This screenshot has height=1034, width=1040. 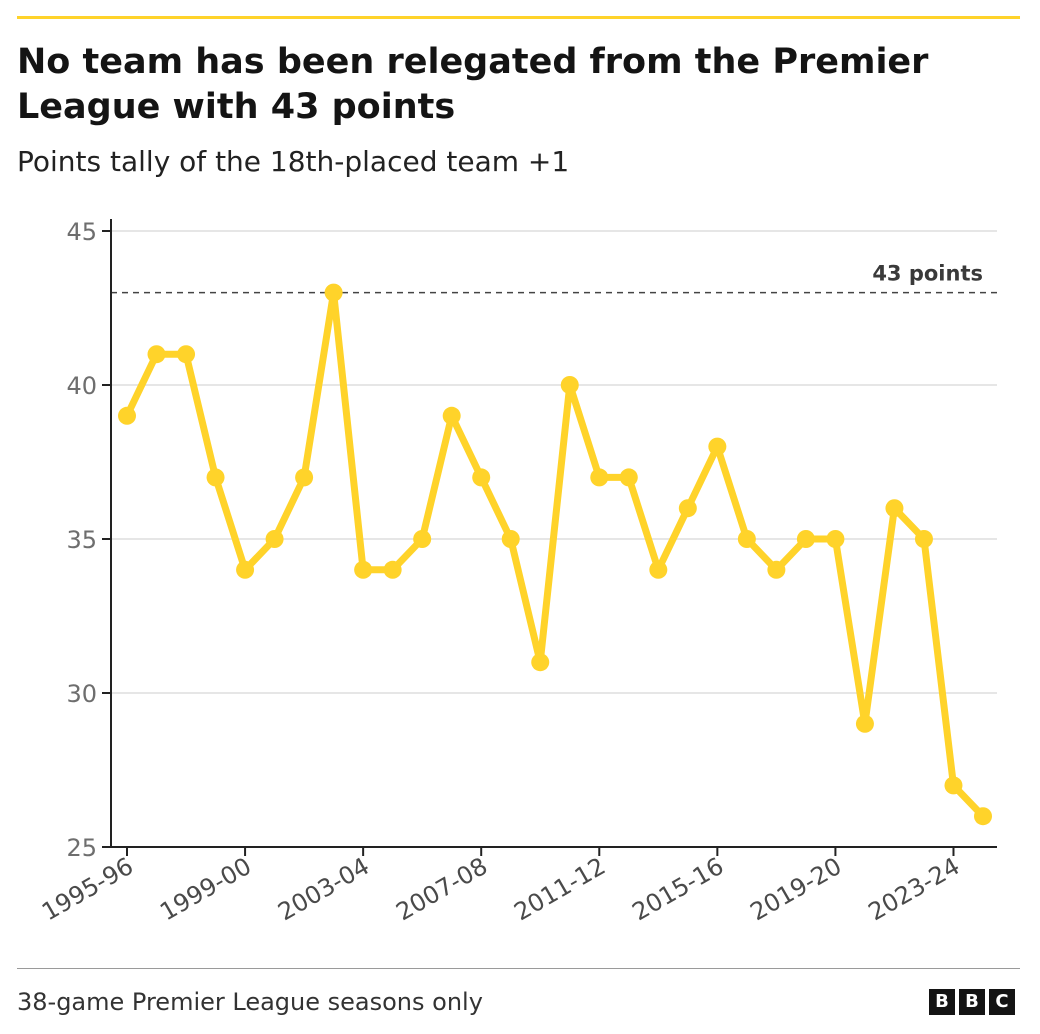 What do you see at coordinates (250, 1002) in the screenshot?
I see `footnote: 38-game Premier League seasons only` at bounding box center [250, 1002].